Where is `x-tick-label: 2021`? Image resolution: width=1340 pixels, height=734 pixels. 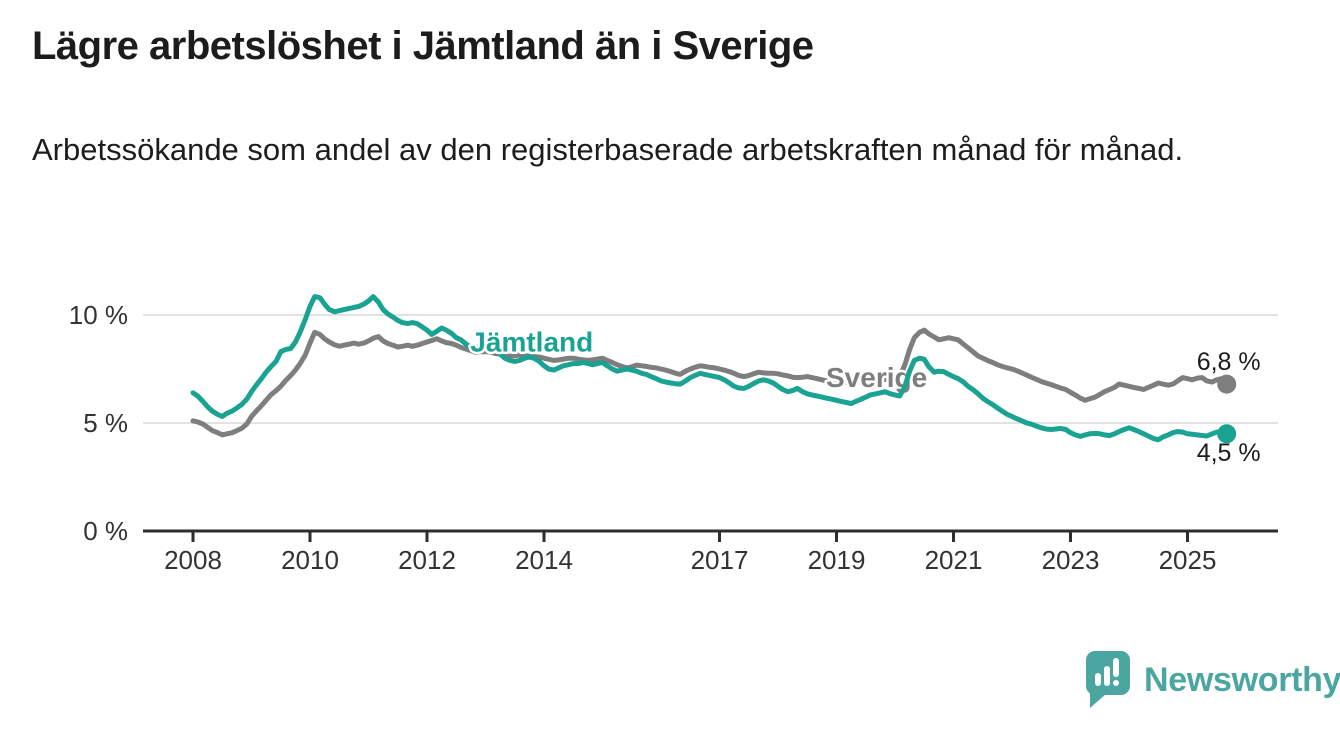
x-tick-label: 2021 is located at coordinates (954, 560).